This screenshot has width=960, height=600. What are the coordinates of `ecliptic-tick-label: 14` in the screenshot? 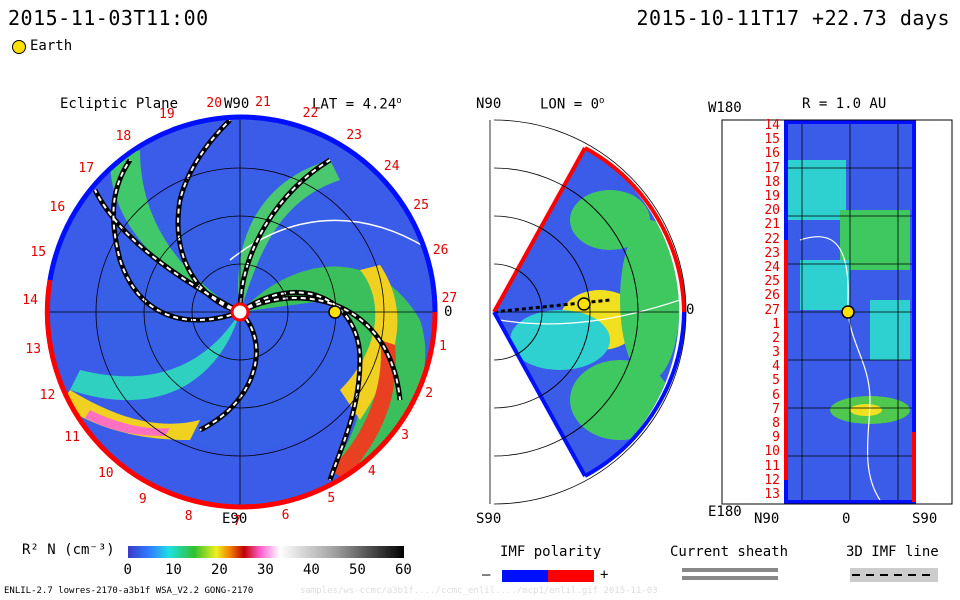 It's located at (30, 300).